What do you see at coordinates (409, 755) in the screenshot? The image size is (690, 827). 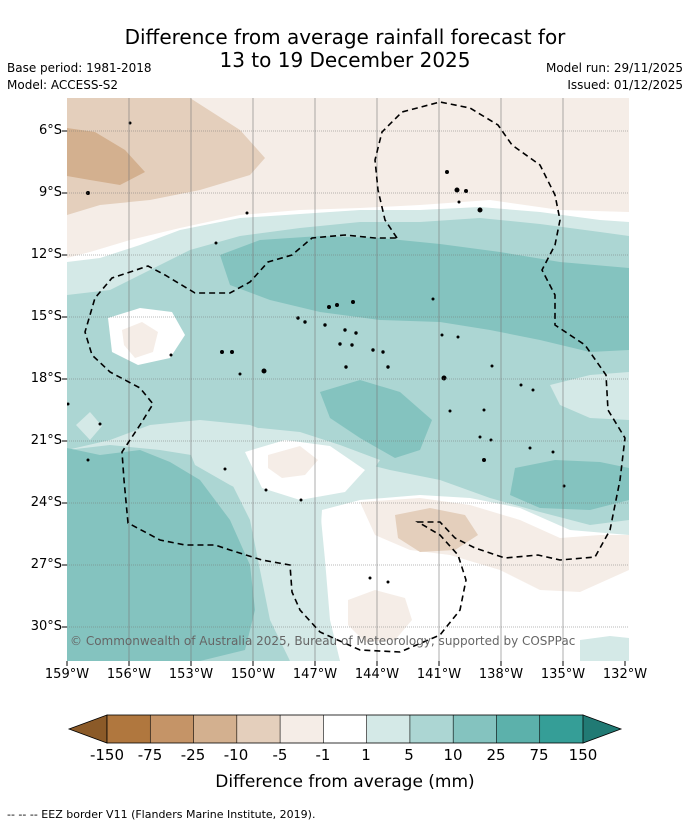 I see `colorbar-label: 5` at bounding box center [409, 755].